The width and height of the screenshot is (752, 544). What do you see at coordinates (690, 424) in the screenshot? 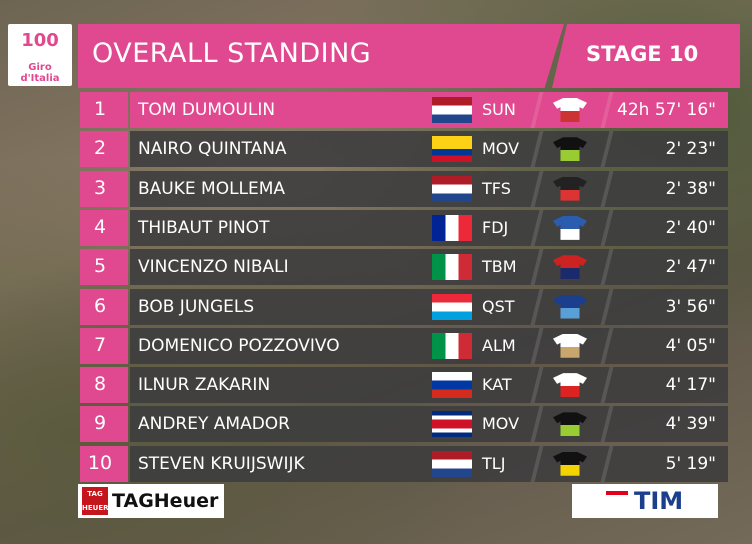
I see `time: 4' 39"` at bounding box center [690, 424].